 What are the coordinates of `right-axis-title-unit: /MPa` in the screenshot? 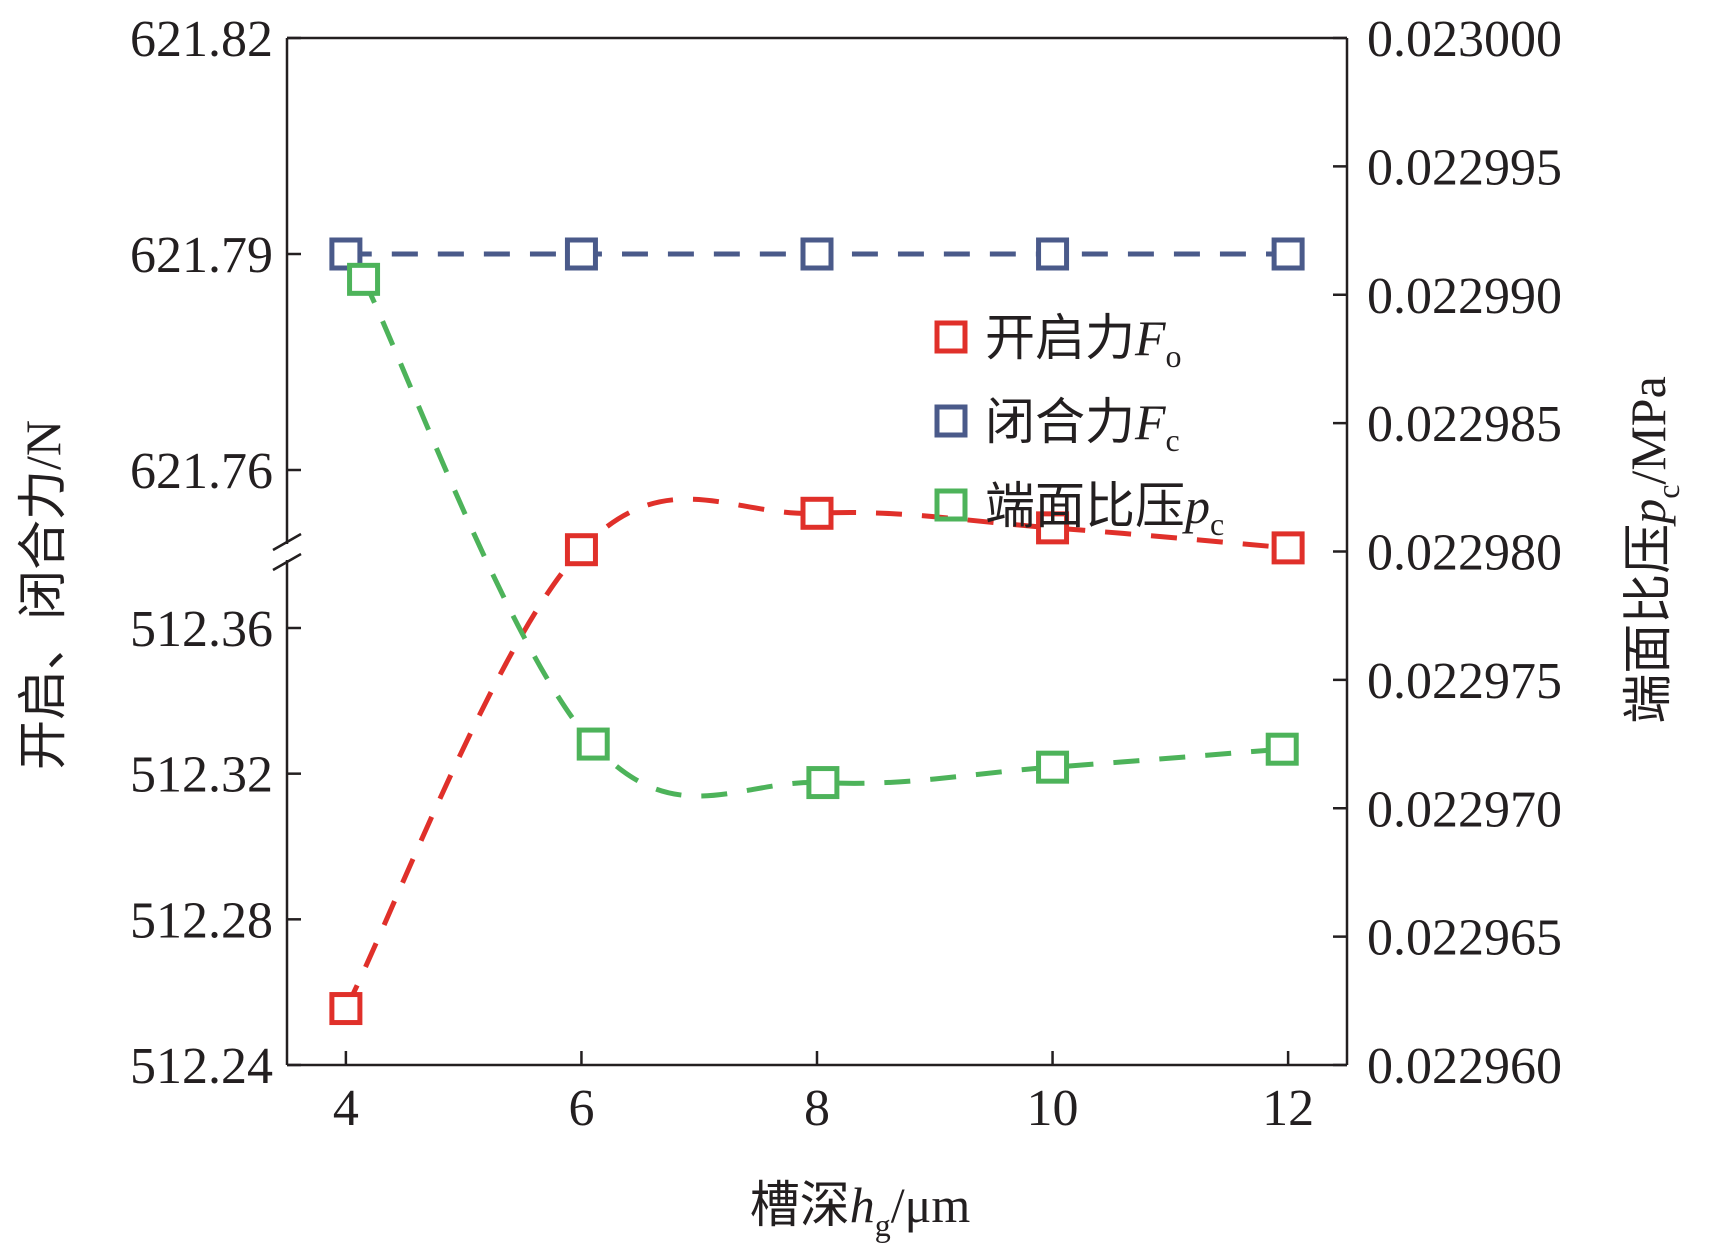 It's located at (1648, 430).